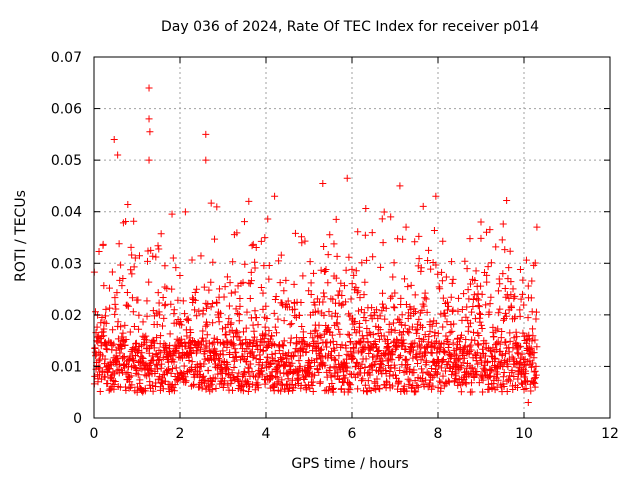 The height and width of the screenshot is (480, 640). What do you see at coordinates (66, 161) in the screenshot?
I see `y-tick-label: 0.05` at bounding box center [66, 161].